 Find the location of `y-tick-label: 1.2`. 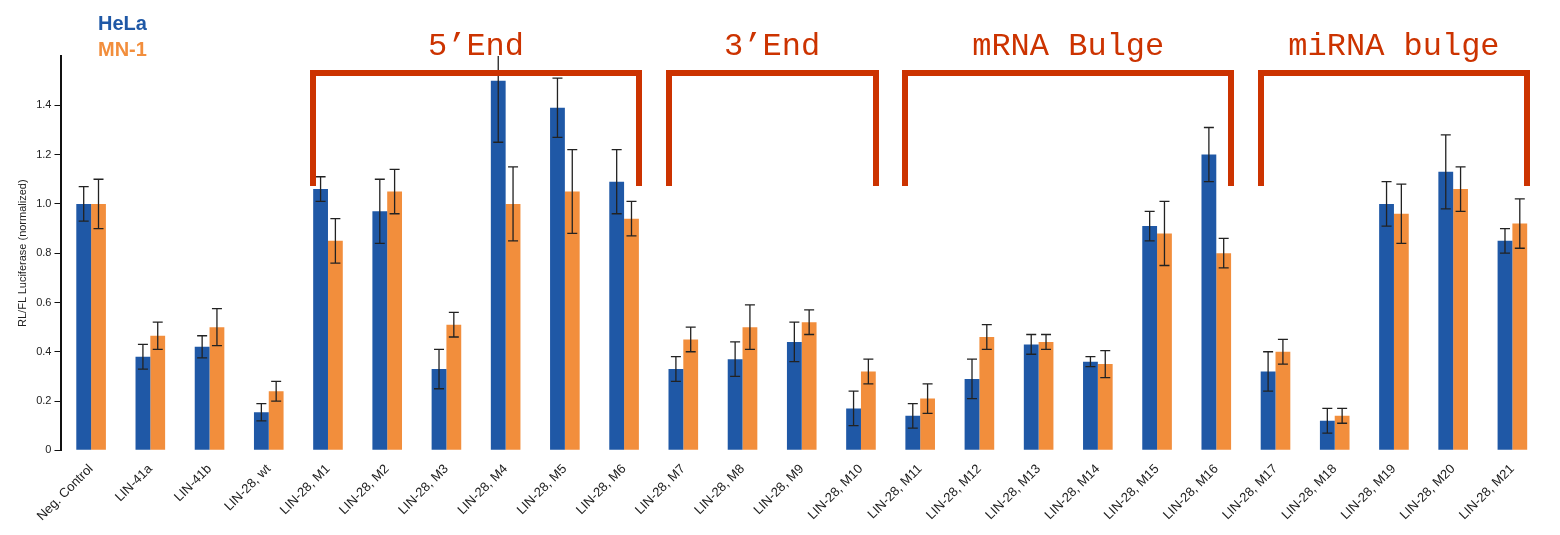

y-tick-label: 1.2 is located at coordinates (44, 153).